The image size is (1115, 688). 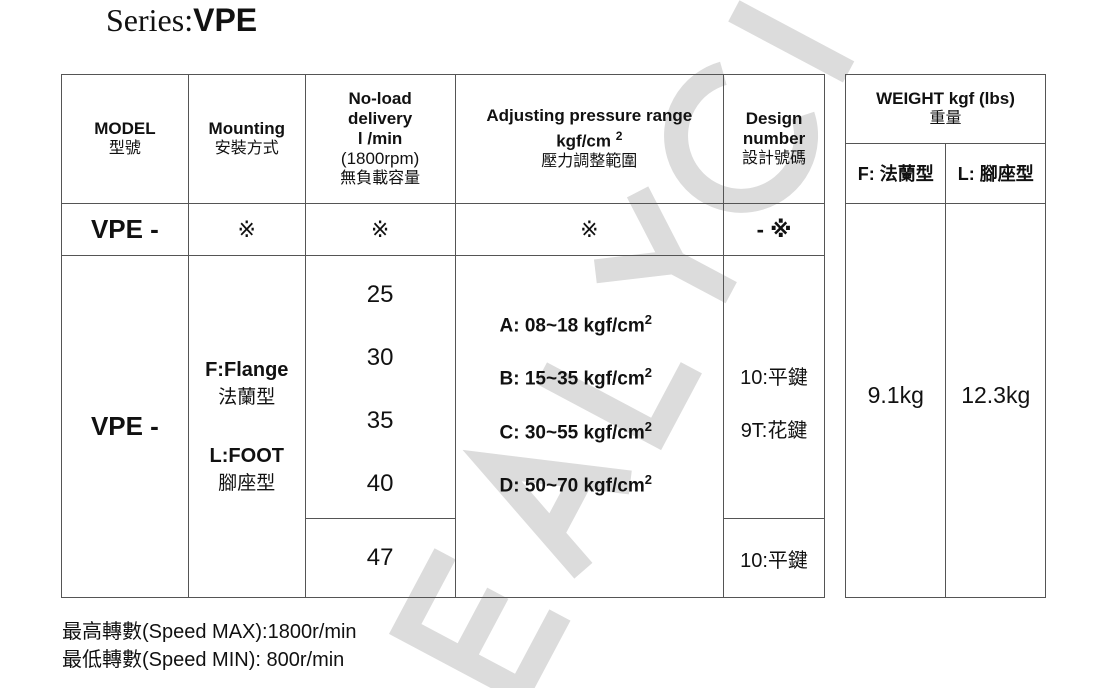 What do you see at coordinates (589, 229) in the screenshot?
I see `code-pressure: ※` at bounding box center [589, 229].